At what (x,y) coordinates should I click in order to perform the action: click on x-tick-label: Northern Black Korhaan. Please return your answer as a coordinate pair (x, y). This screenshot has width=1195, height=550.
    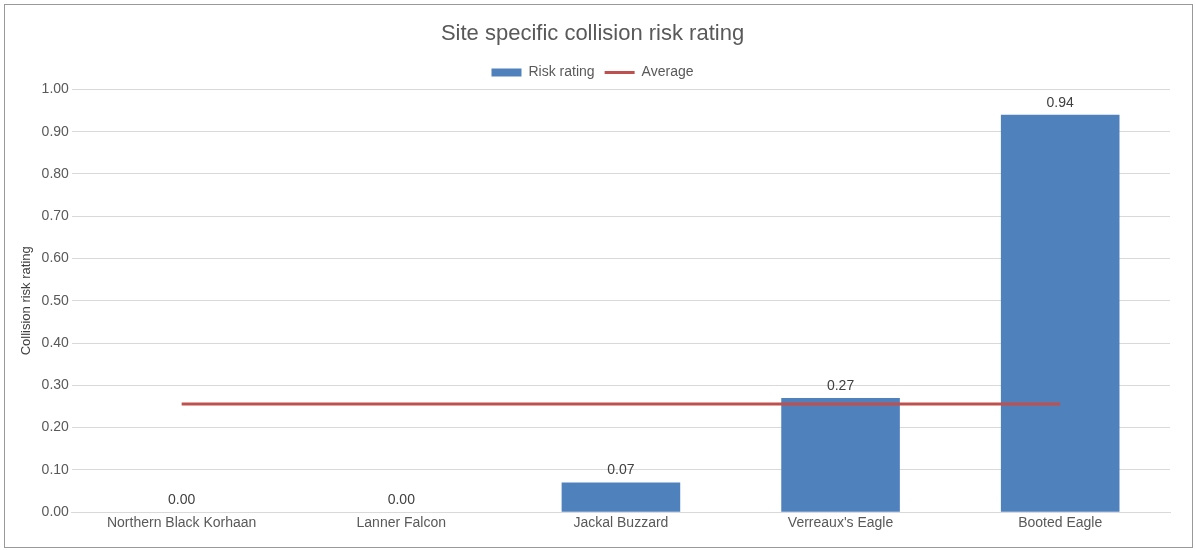
    Looking at the image, I should click on (181, 522).